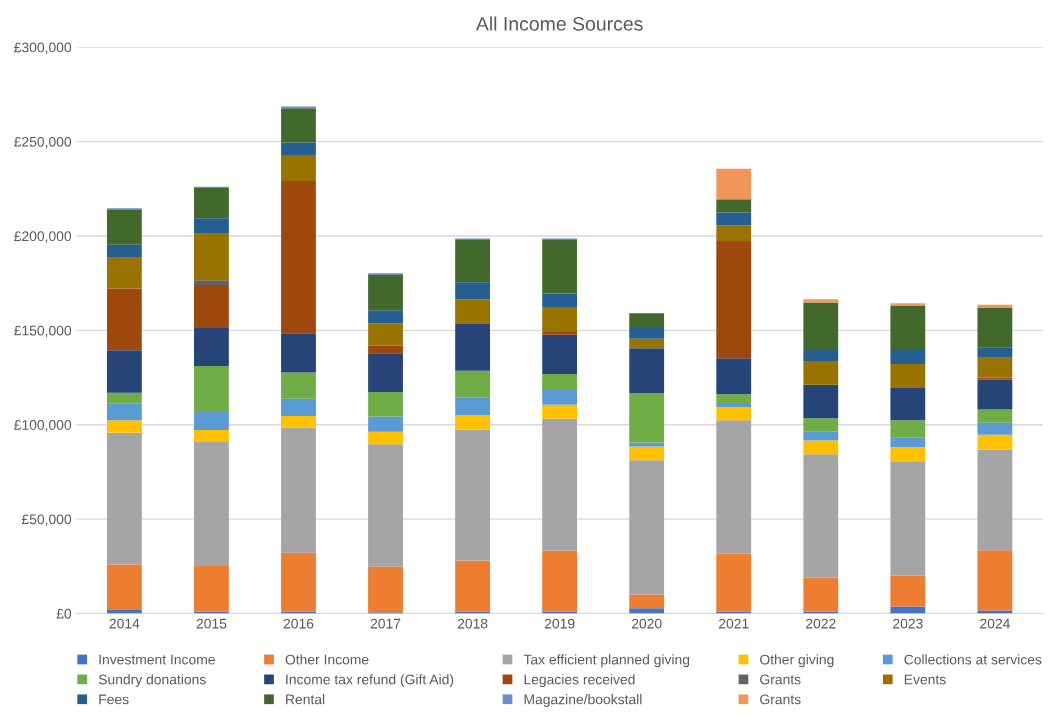 The height and width of the screenshot is (726, 1048). Describe the element at coordinates (908, 623) in the screenshot. I see `x-tick-label: 2023` at that location.